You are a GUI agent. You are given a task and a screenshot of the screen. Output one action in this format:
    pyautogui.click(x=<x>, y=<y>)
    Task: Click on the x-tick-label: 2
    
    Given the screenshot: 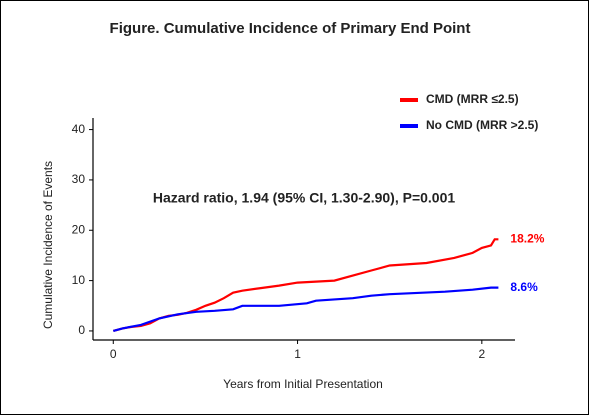 What is the action you would take?
    pyautogui.click(x=481, y=354)
    